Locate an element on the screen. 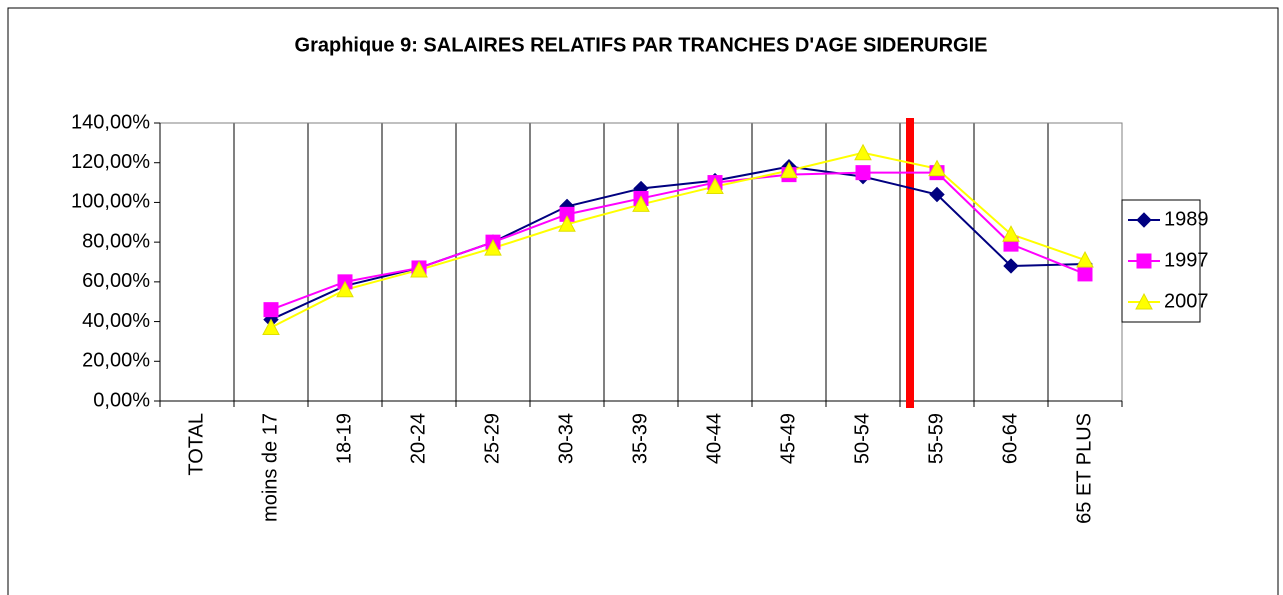  y-tick-label: 60,00% is located at coordinates (116, 281).